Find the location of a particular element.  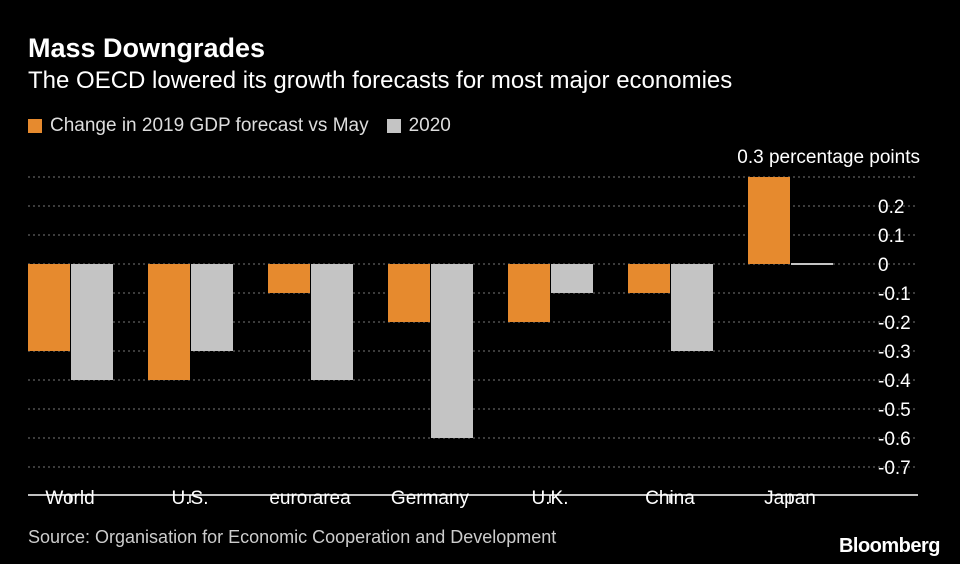

legend-item-2019: Change in 2019 GDP forecast vs May is located at coordinates (198, 126).